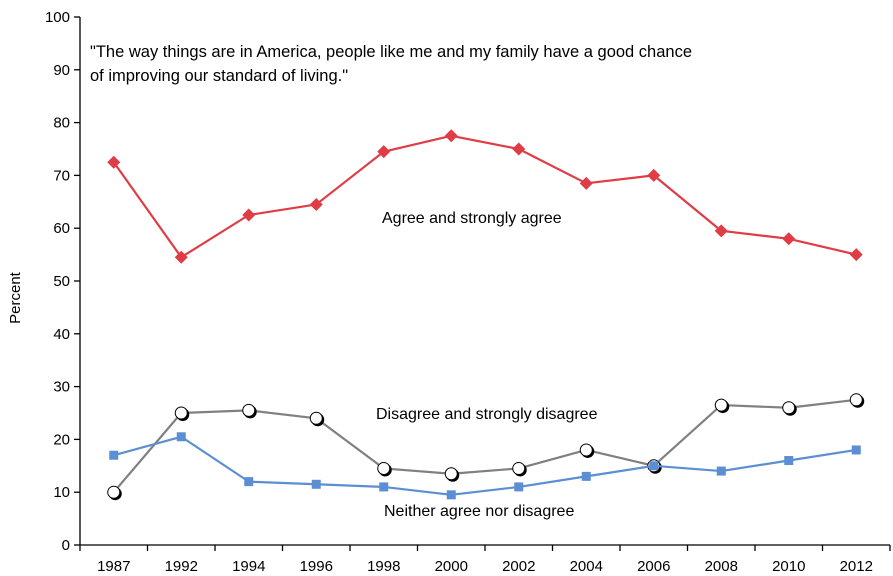  What do you see at coordinates (61, 439) in the screenshot?
I see `y-tick-label: 20` at bounding box center [61, 439].